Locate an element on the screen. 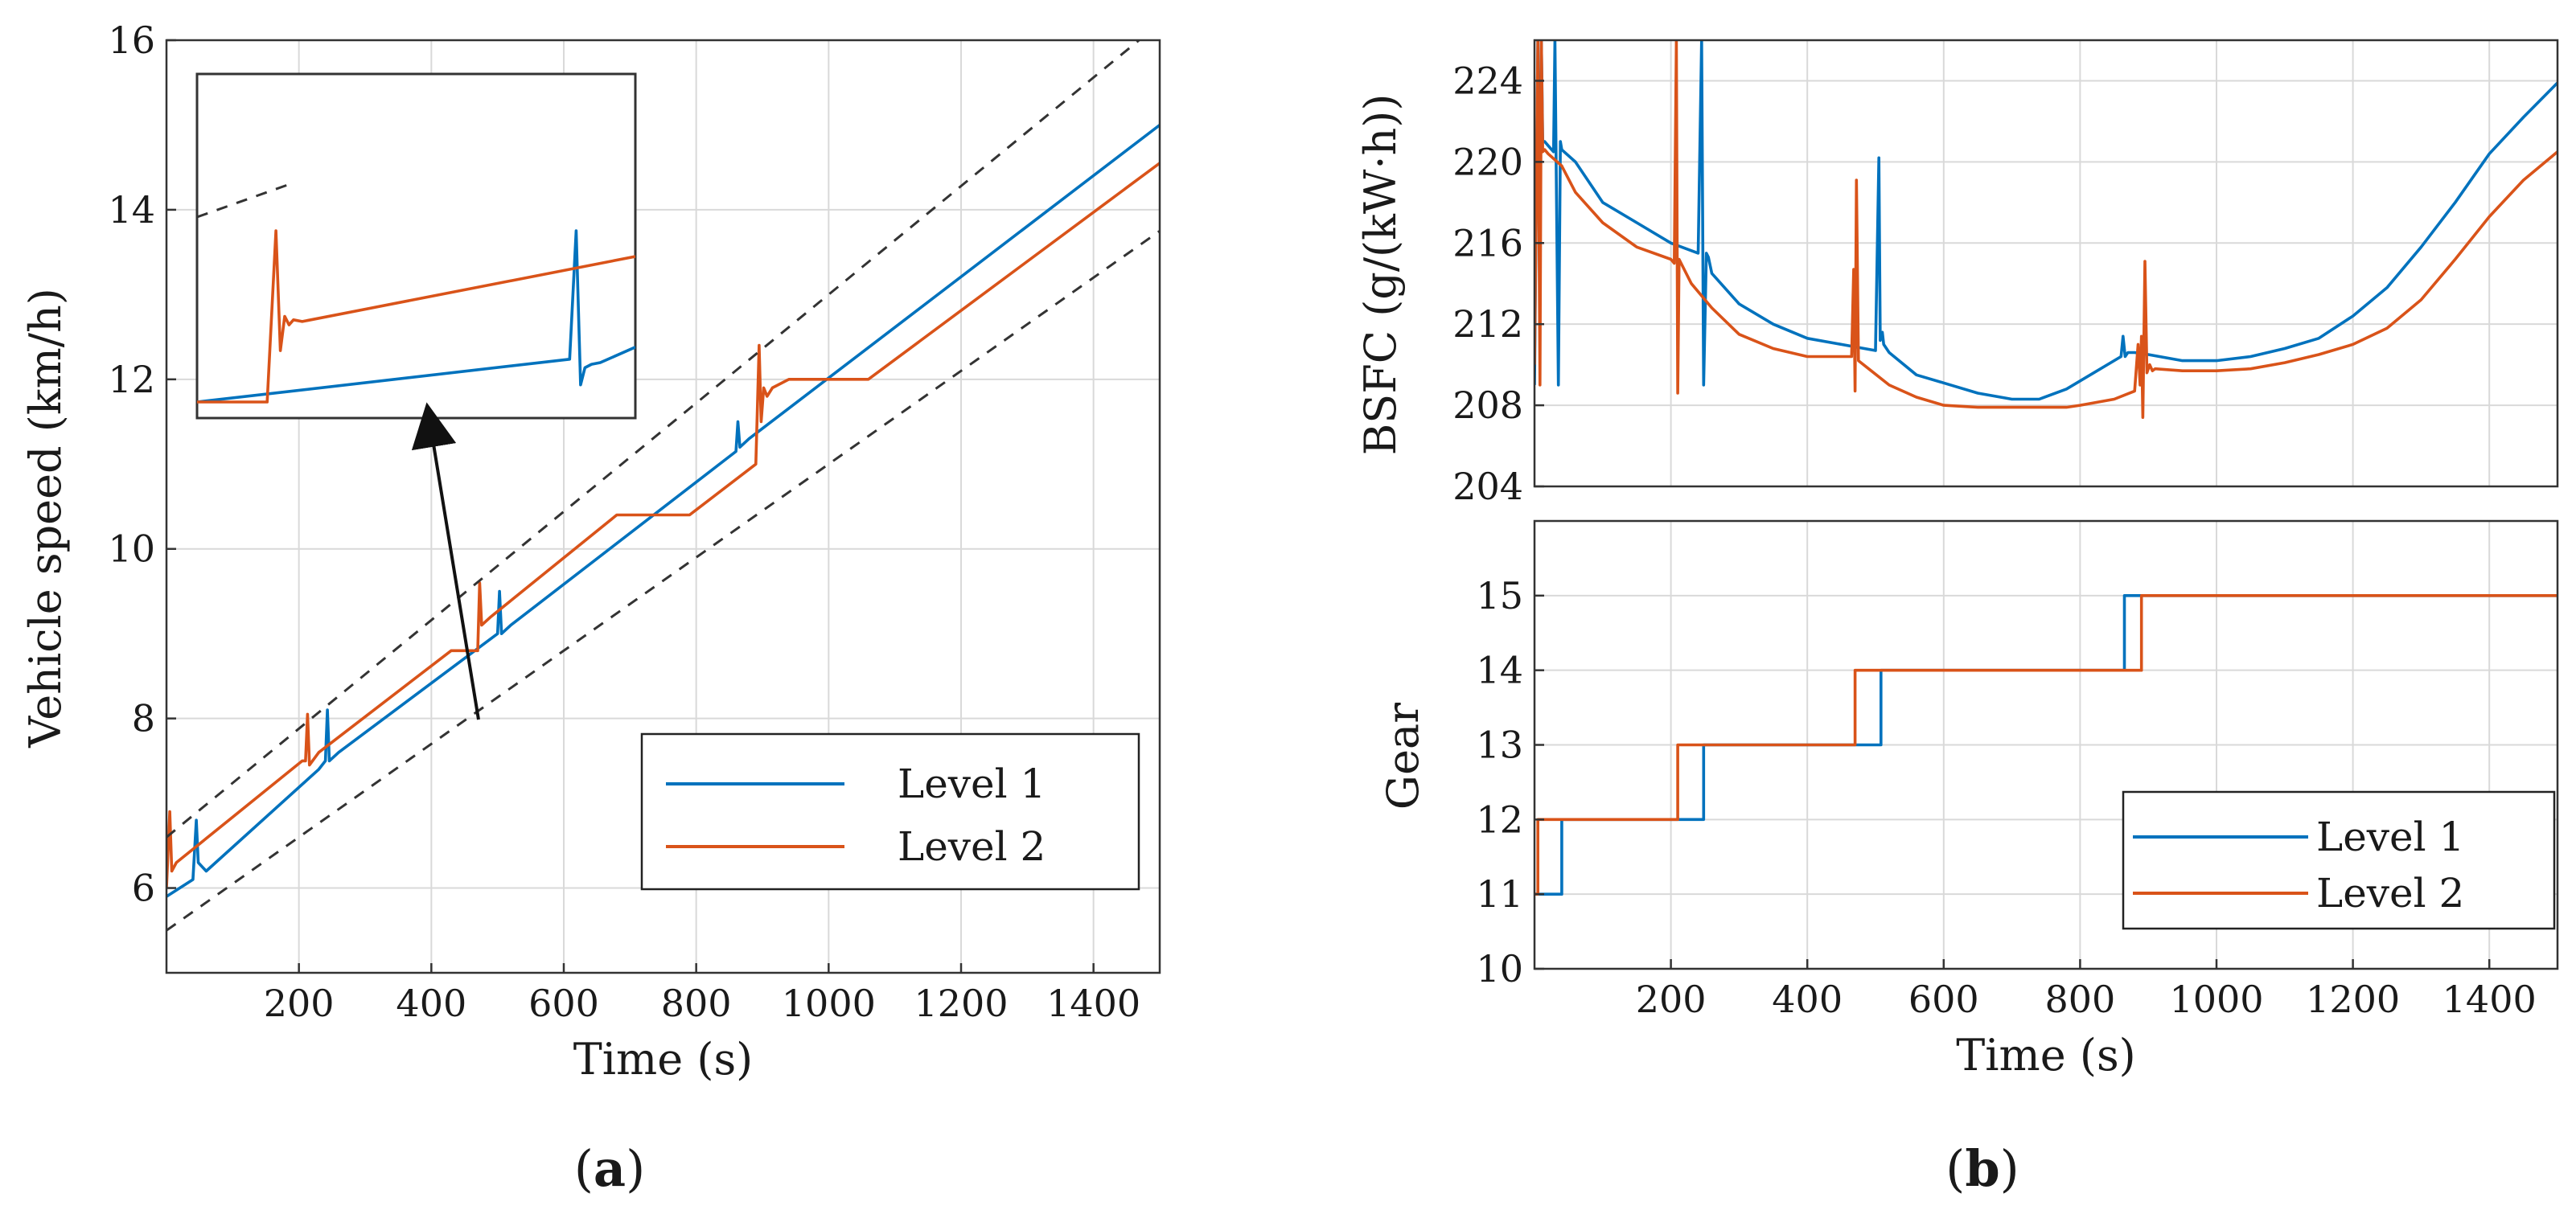 Image resolution: width=2576 pixels, height=1214 pixels. tick-label-y: 220 is located at coordinates (1487, 161).